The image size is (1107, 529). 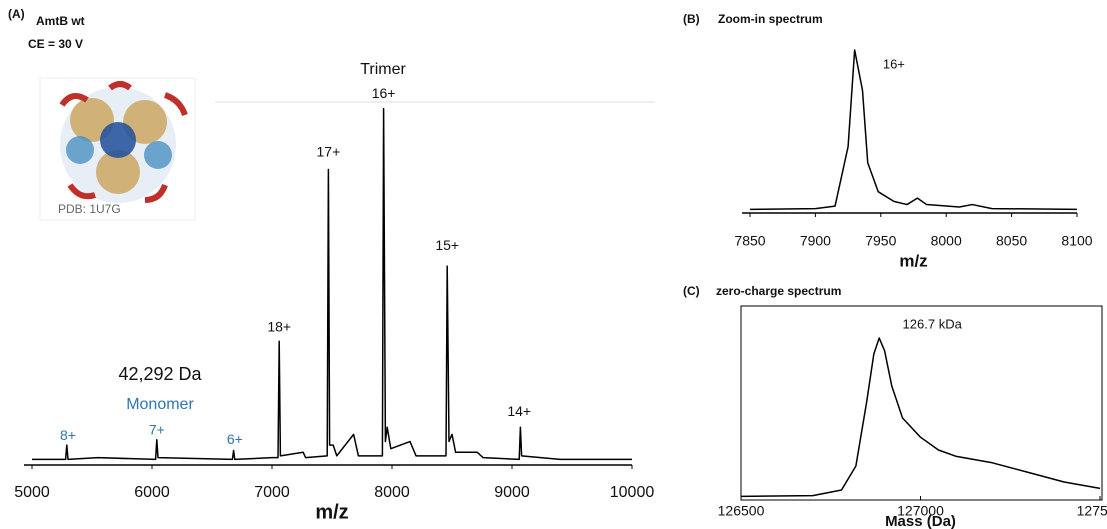 What do you see at coordinates (329, 152) in the screenshot?
I see `peak-label: 17+` at bounding box center [329, 152].